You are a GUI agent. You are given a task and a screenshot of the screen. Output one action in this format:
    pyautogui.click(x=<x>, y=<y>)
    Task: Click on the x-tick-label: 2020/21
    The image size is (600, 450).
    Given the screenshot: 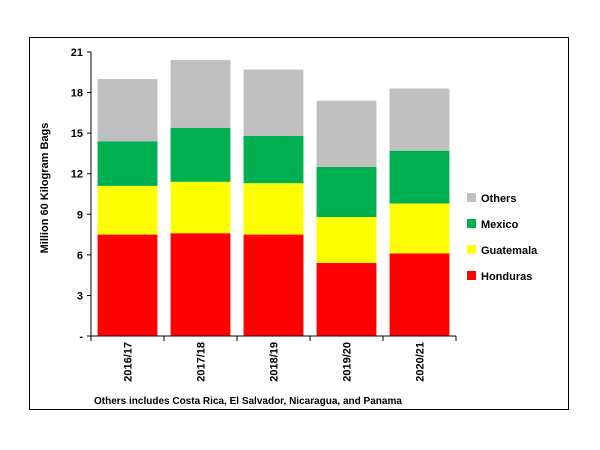 What is the action you would take?
    pyautogui.click(x=421, y=362)
    